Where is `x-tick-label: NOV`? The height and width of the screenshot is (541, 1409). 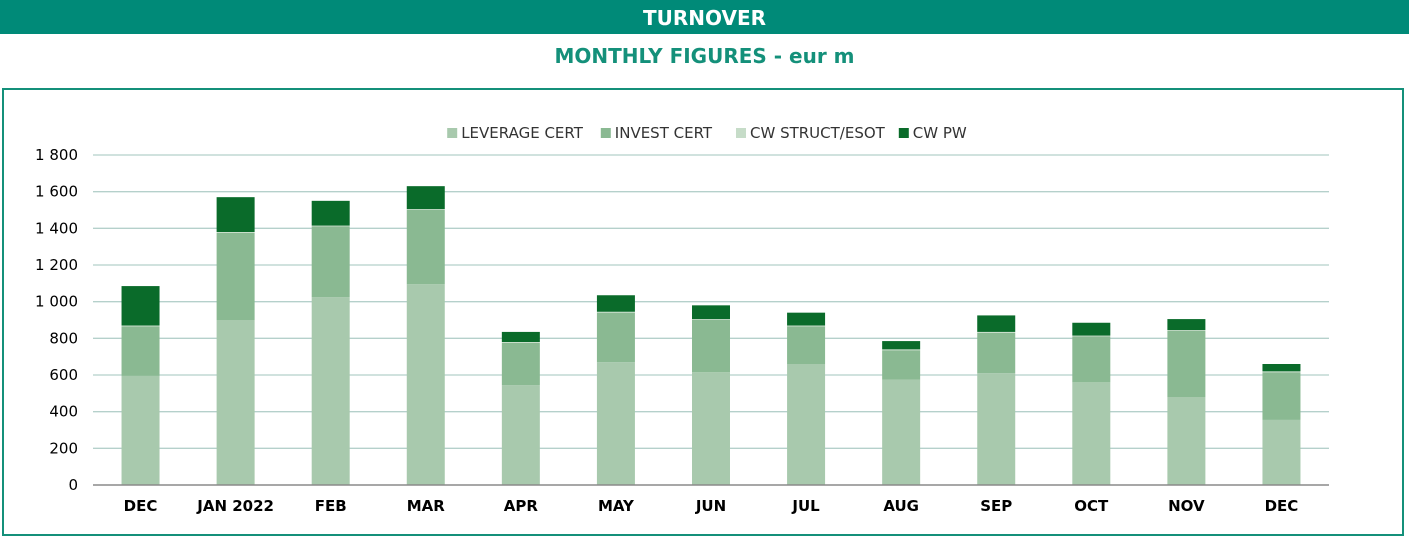 x-tick-label: NOV is located at coordinates (1186, 506).